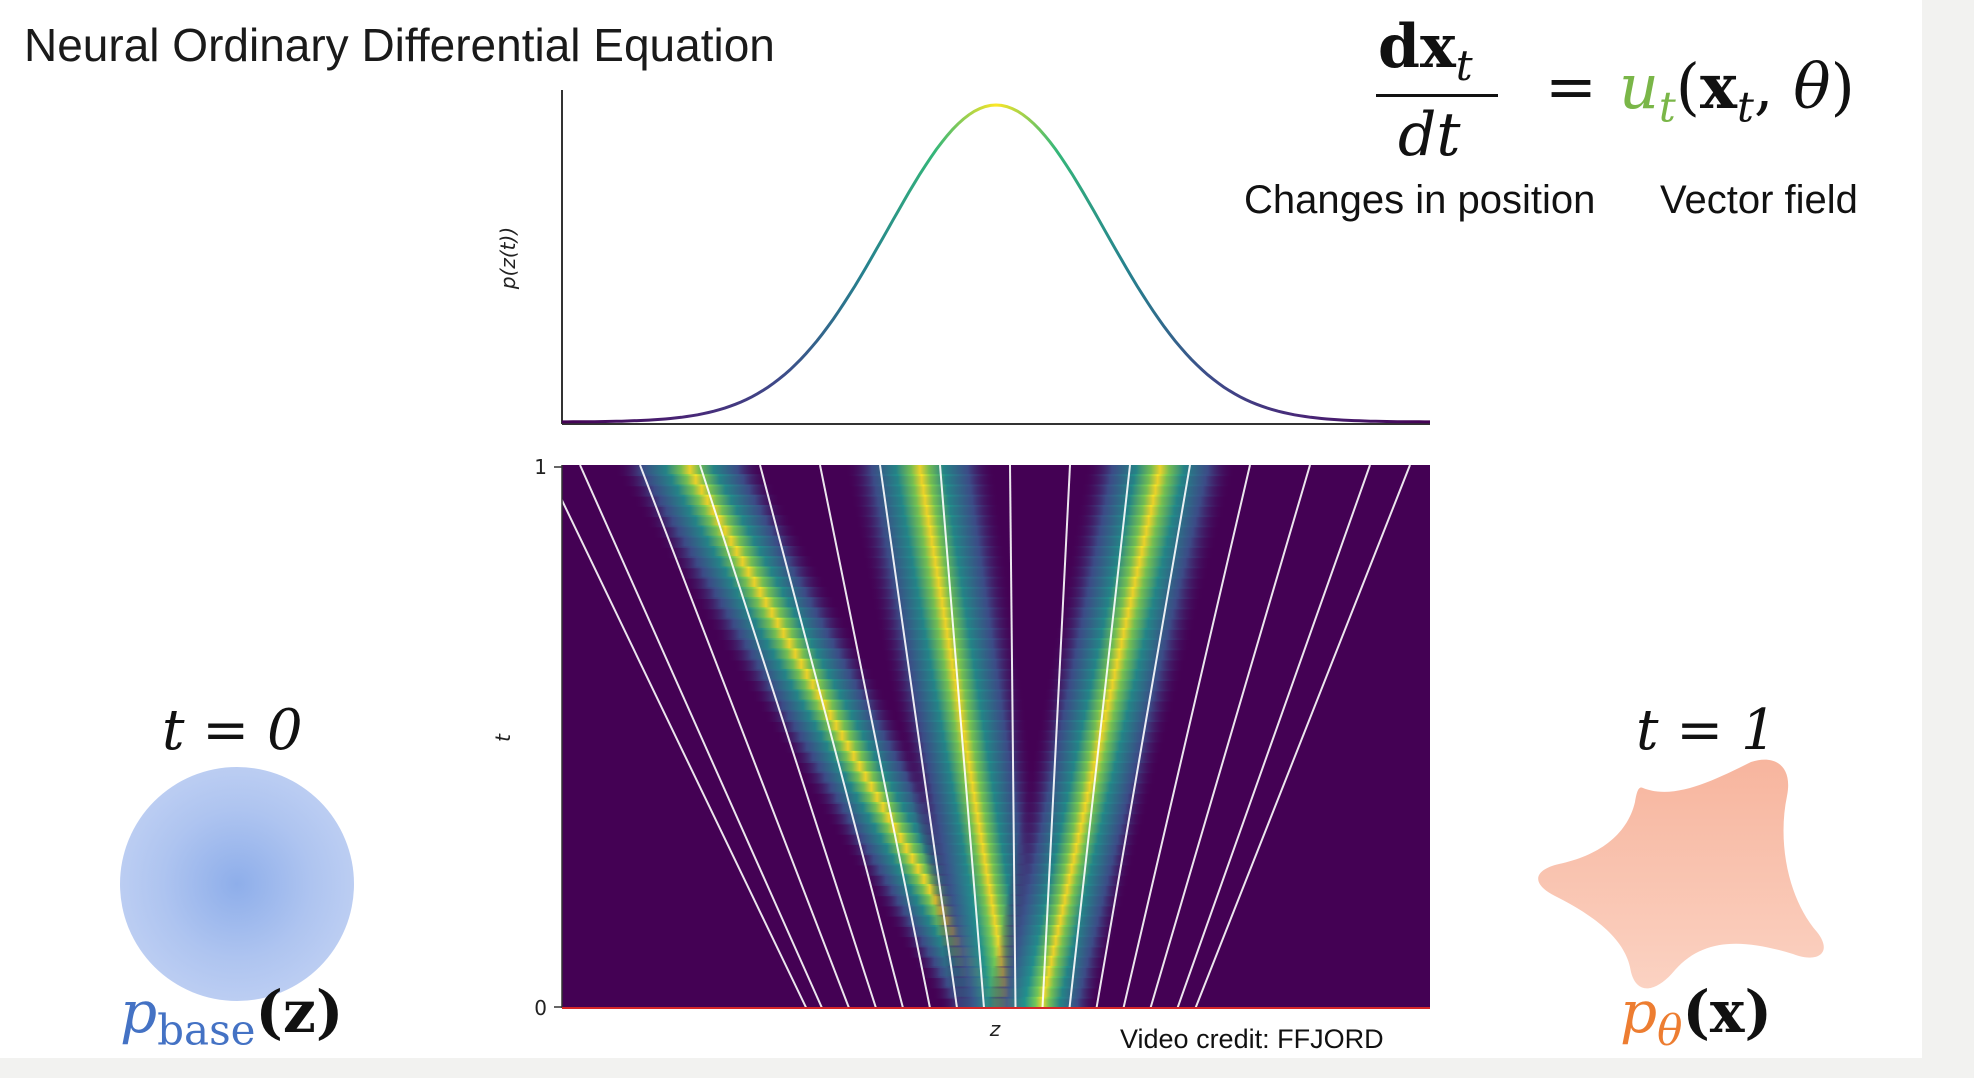 The width and height of the screenshot is (1974, 1078). I want to click on density-y-label: p(z(t)), so click(508, 258).